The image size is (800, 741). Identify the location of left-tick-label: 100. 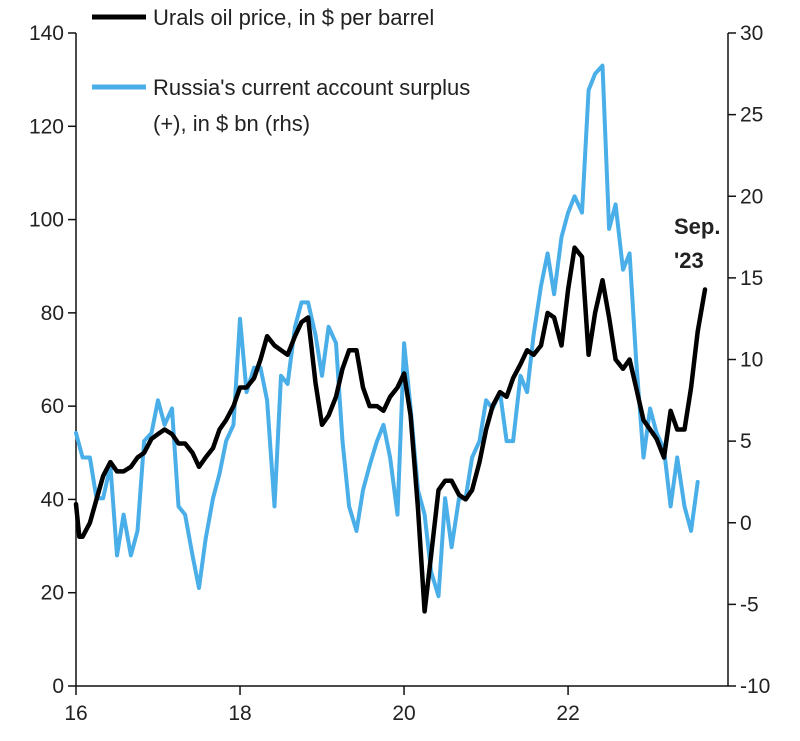
(46, 220).